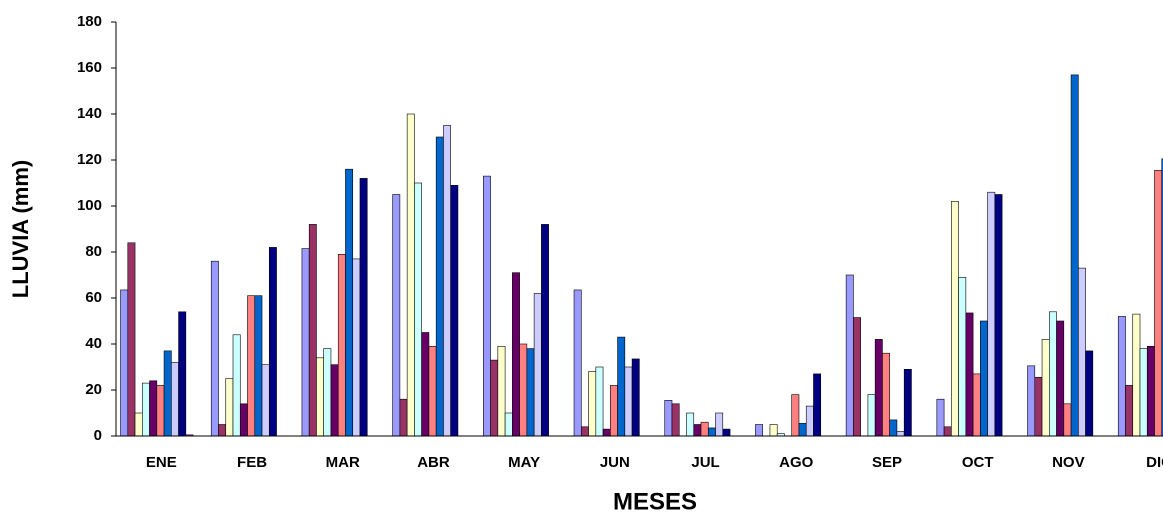 Image resolution: width=1163 pixels, height=515 pixels. Describe the element at coordinates (89, 113) in the screenshot. I see `y-tick-label: 140` at that location.